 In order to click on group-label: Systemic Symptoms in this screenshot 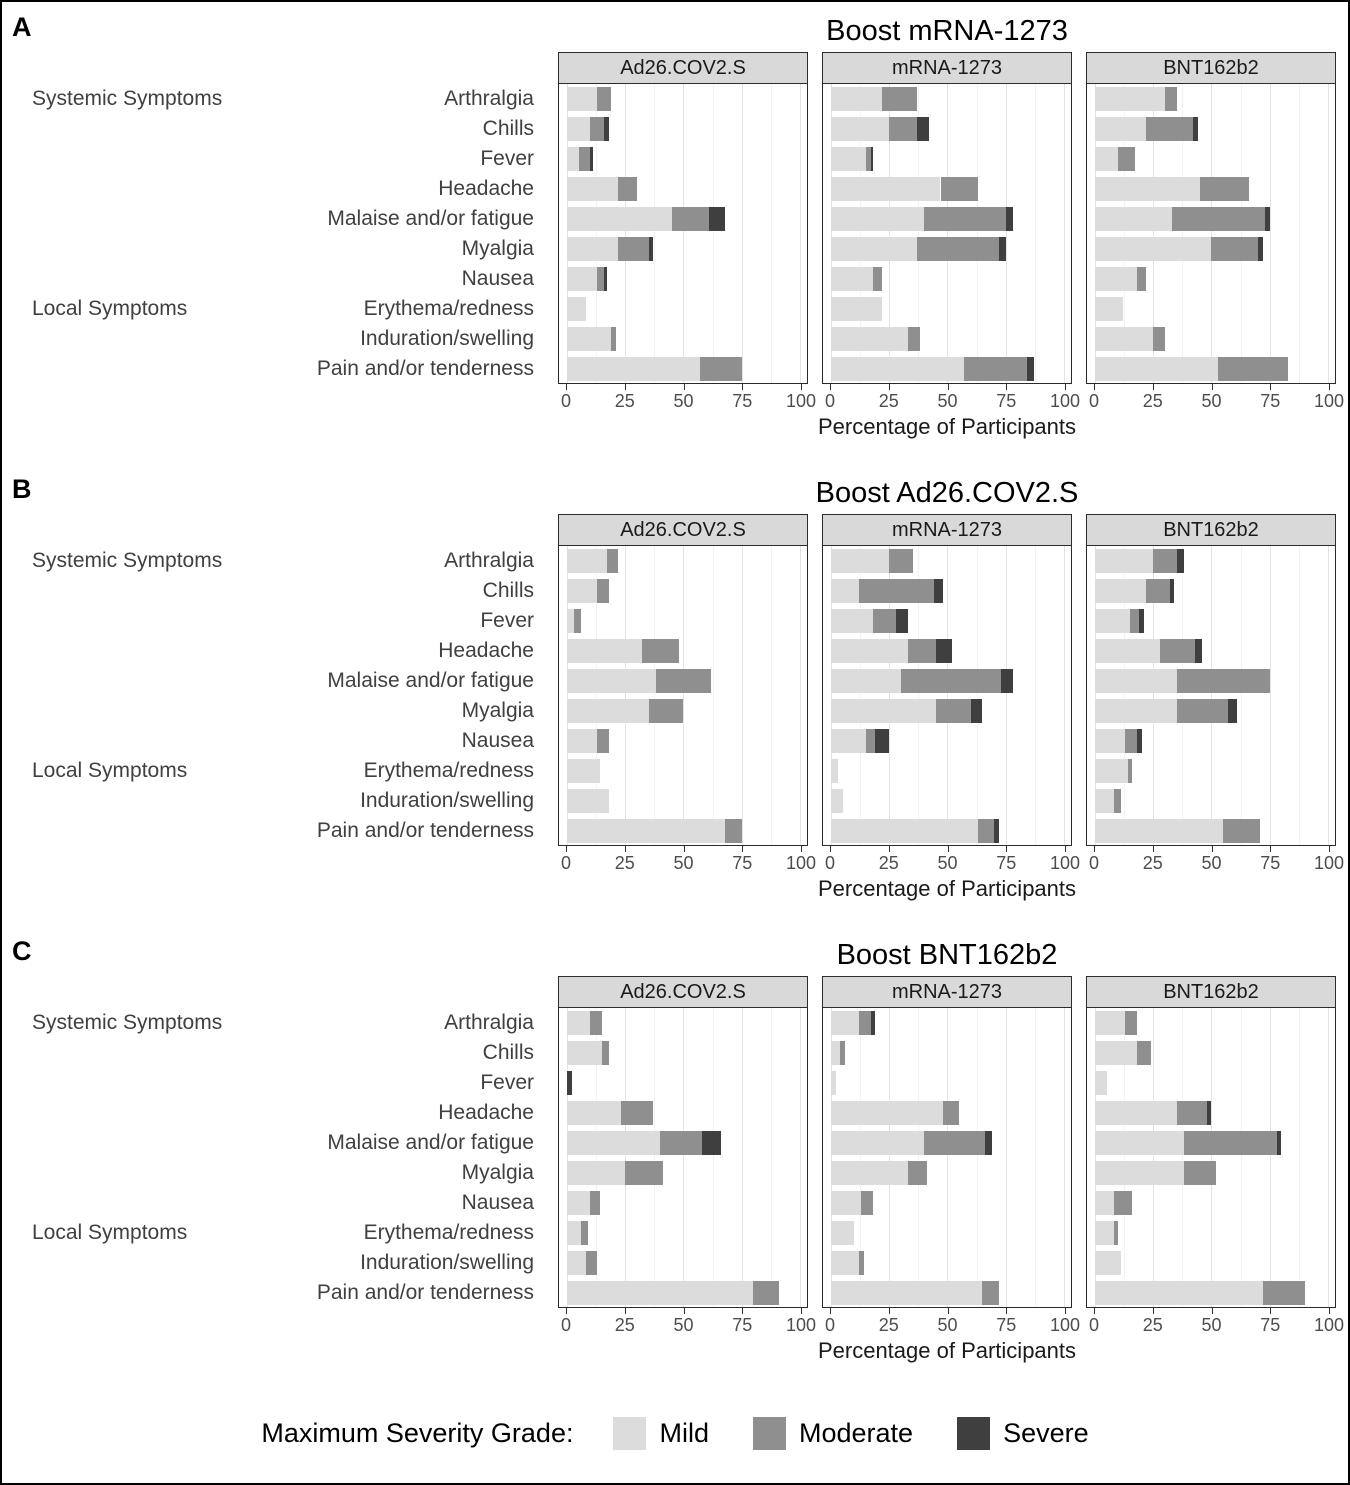, I will do `click(127, 98)`.